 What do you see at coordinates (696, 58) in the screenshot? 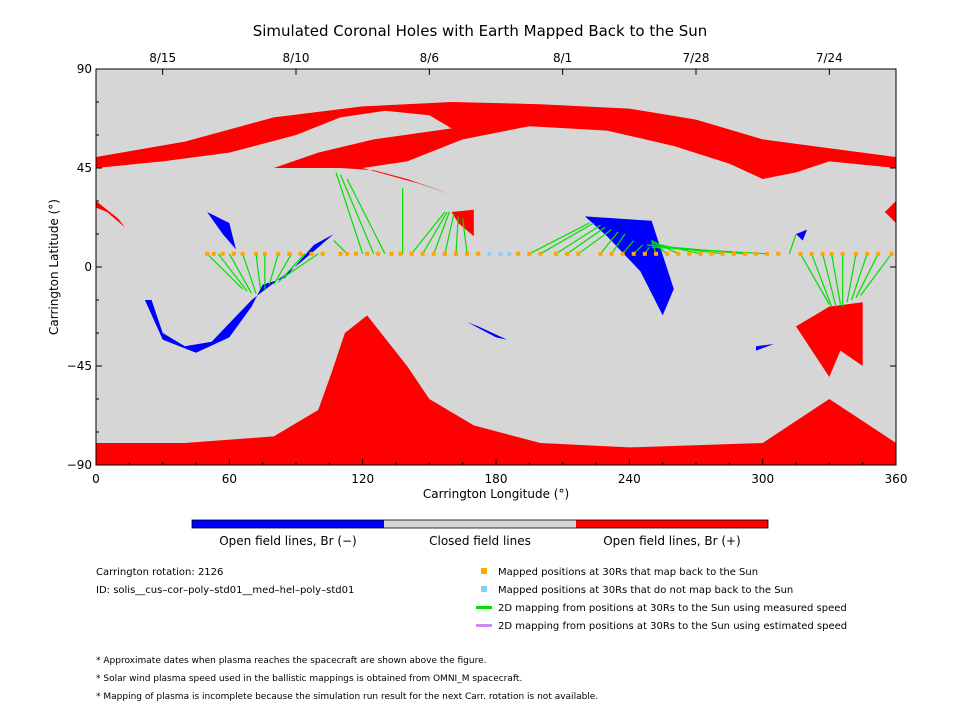
I see `date-label: 7/28` at bounding box center [696, 58].